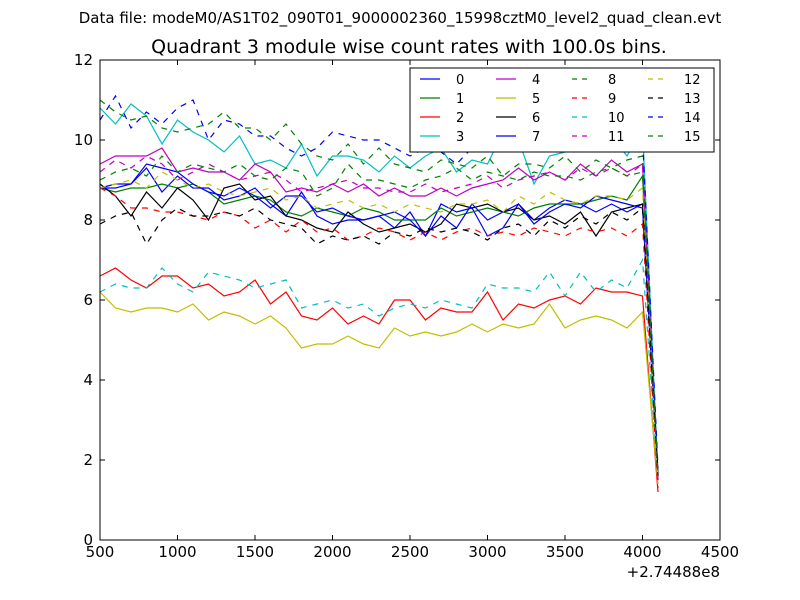 This screenshot has width=800, height=600. What do you see at coordinates (83, 60) in the screenshot?
I see `y-tick-label: 12` at bounding box center [83, 60].